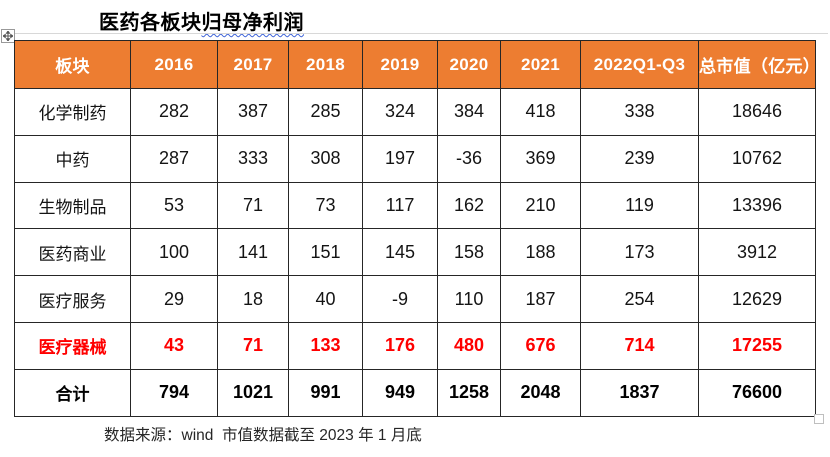 The height and width of the screenshot is (457, 830). What do you see at coordinates (400, 392) in the screenshot?
I see `data-cell: 949` at bounding box center [400, 392].